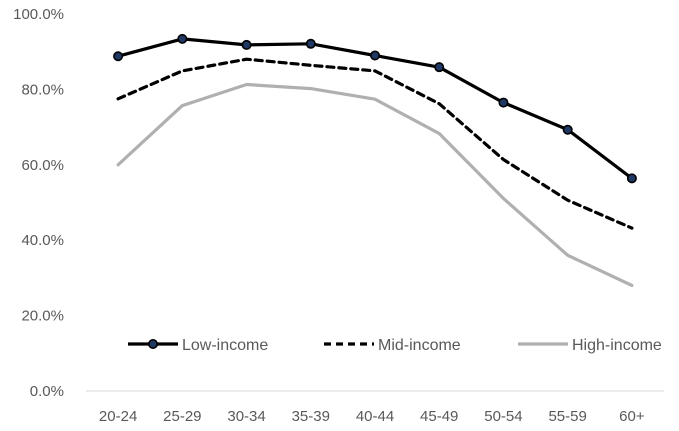 This screenshot has width=679, height=431. Describe the element at coordinates (42, 89) in the screenshot. I see `y-tick-label: 80.0%` at that location.